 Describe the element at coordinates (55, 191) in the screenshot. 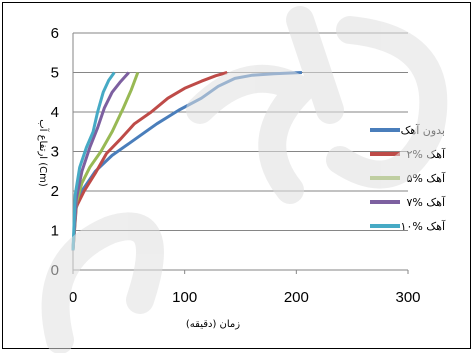

I see `y-tick-label: 2` at that location.